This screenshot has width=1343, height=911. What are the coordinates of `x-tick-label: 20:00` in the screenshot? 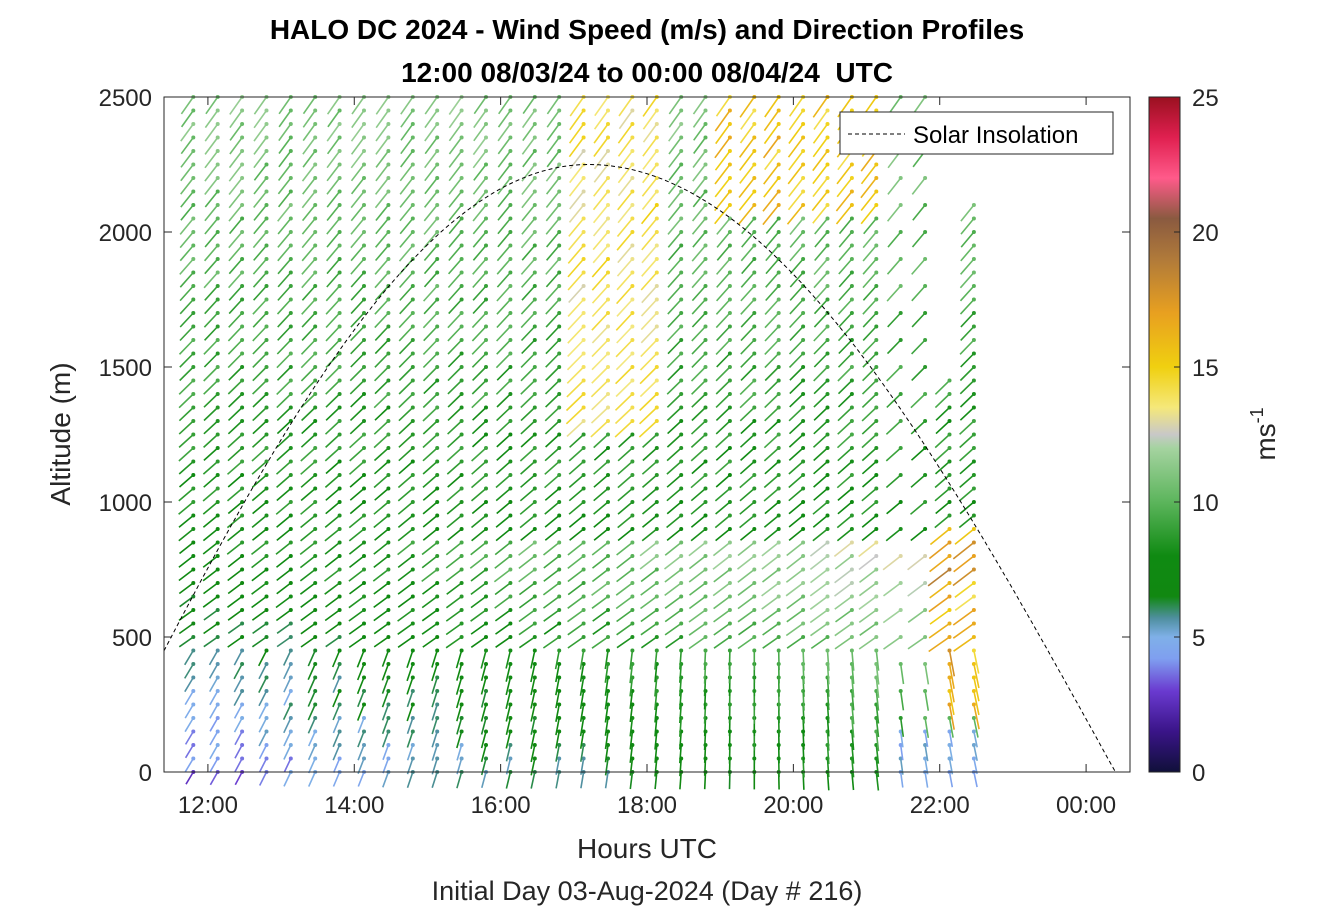 It's located at (793, 805).